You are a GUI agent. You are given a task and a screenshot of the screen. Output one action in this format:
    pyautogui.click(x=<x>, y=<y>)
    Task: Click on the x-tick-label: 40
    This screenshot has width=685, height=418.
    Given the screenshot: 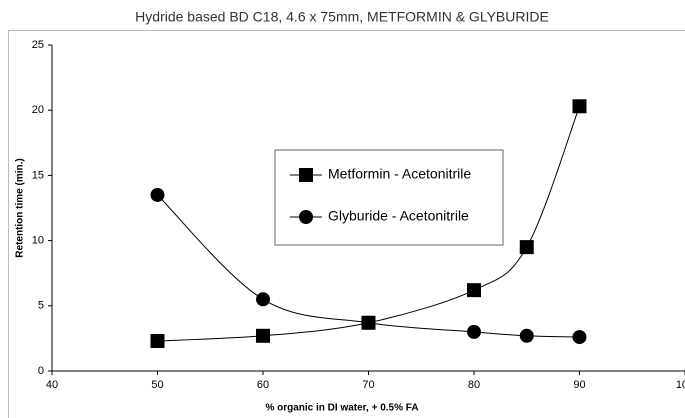 What is the action you would take?
    pyautogui.click(x=52, y=385)
    